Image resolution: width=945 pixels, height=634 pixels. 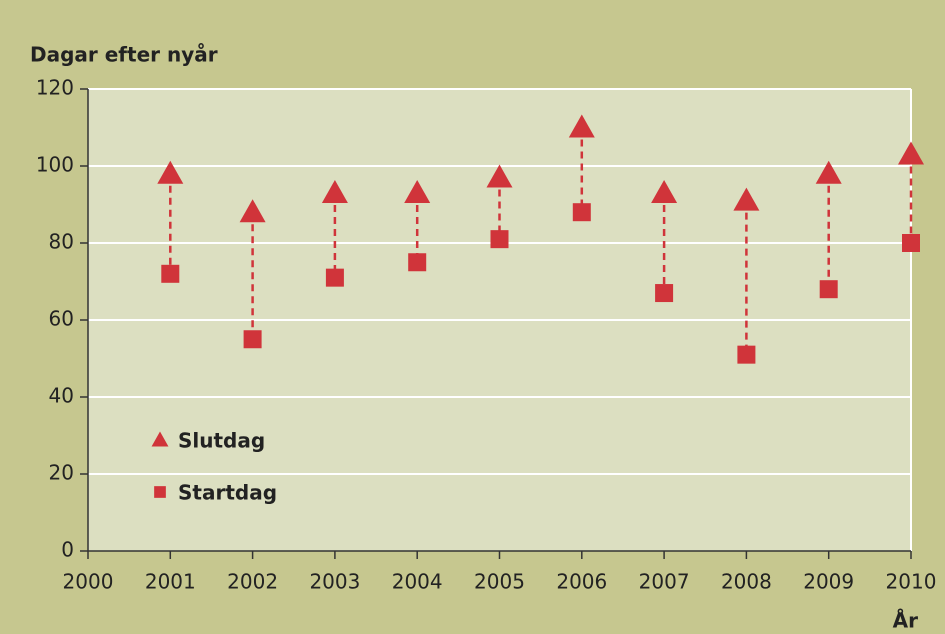 What do you see at coordinates (124, 55) in the screenshot?
I see `y-axis-label: Dagar efter nyår` at bounding box center [124, 55].